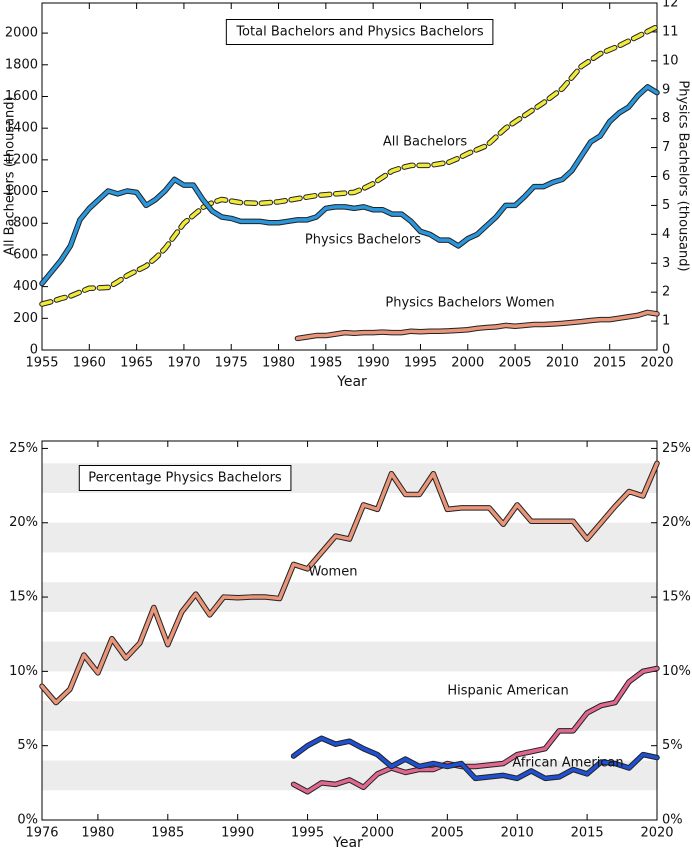  I want to click on y-tick-label: 1400, so click(21, 128).